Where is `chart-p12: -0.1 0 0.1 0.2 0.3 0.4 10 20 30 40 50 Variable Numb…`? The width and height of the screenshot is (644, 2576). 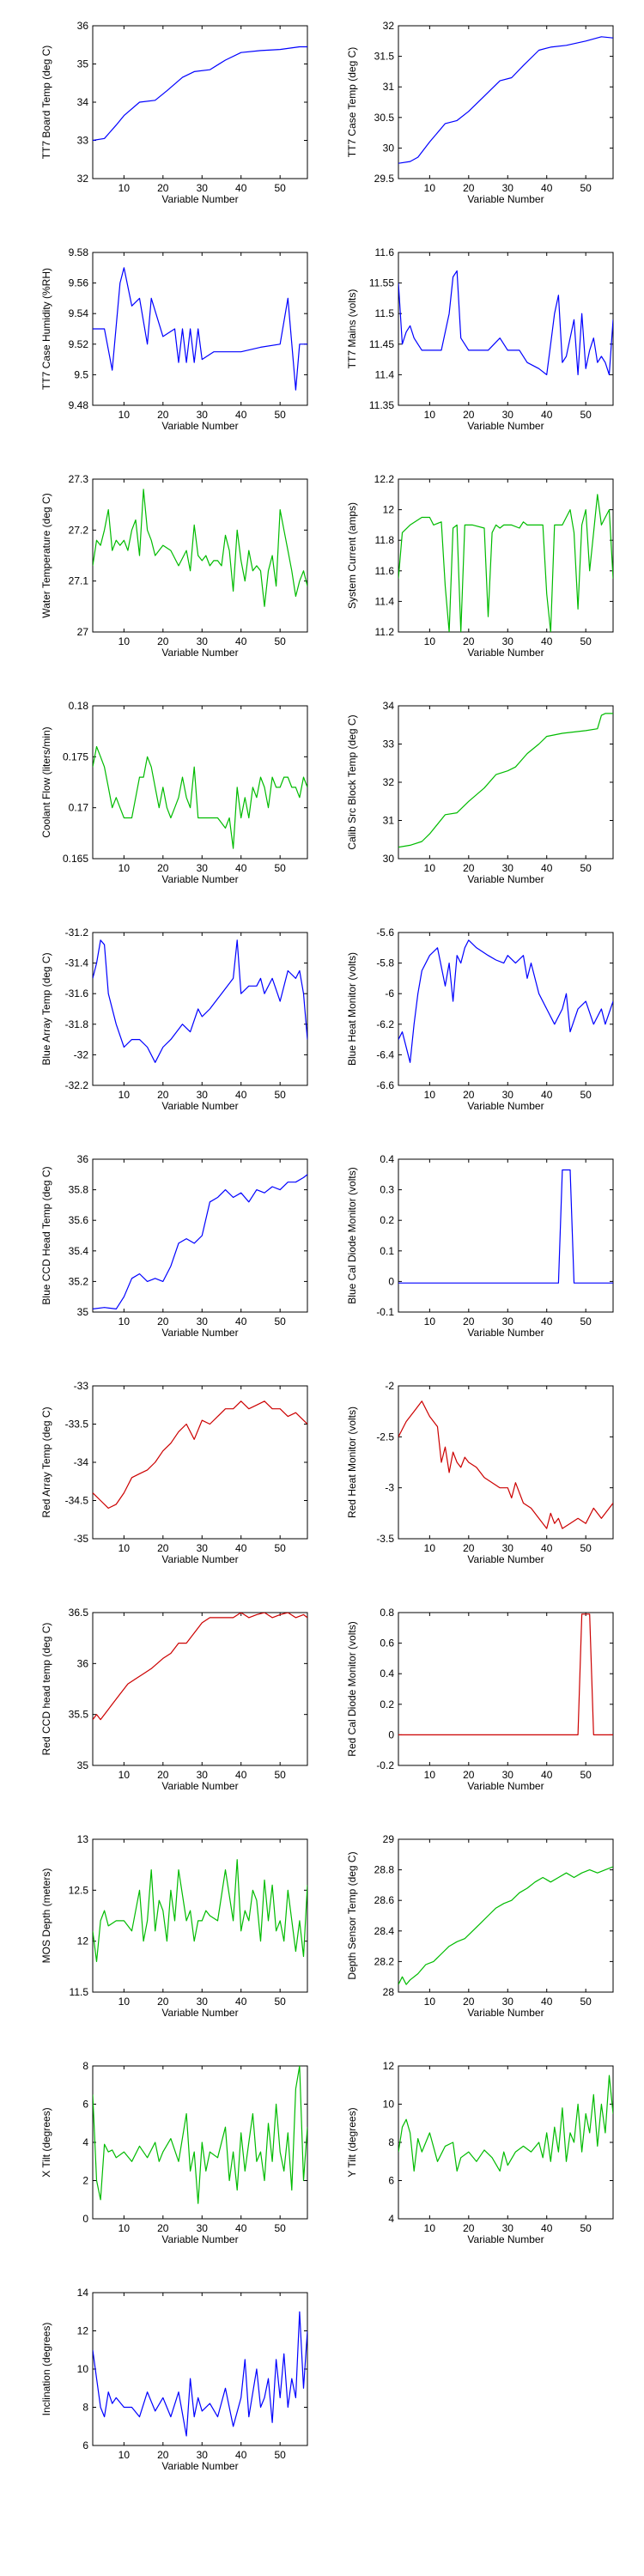 chart-p12: -0.1 0 0.1 0.2 0.3 0.4 10 20 30 40 50 Variable Numb… is located at coordinates (480, 1246).